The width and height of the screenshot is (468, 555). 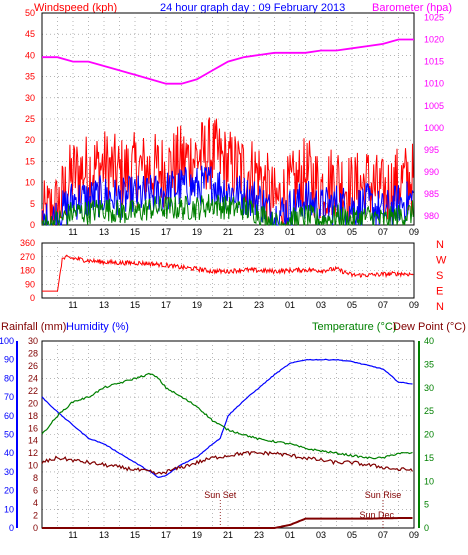 I want to click on humidity-tick-label: 10, so click(x=9, y=509).